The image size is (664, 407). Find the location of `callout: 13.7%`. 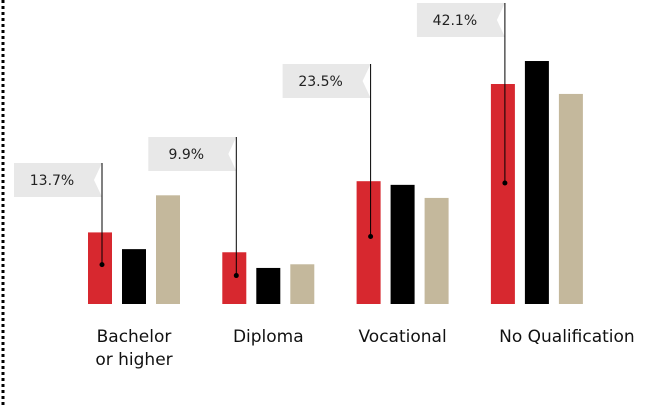

callout: 13.7% is located at coordinates (59, 215).